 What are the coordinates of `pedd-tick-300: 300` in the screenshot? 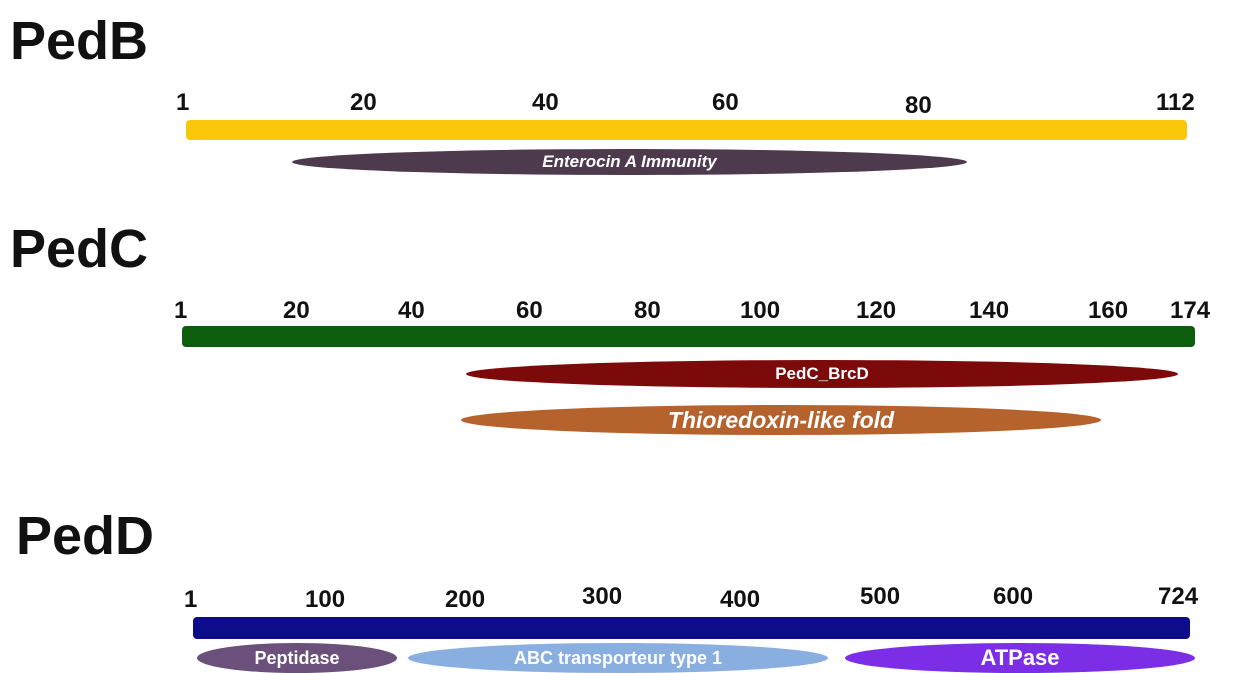 It's located at (602, 596).